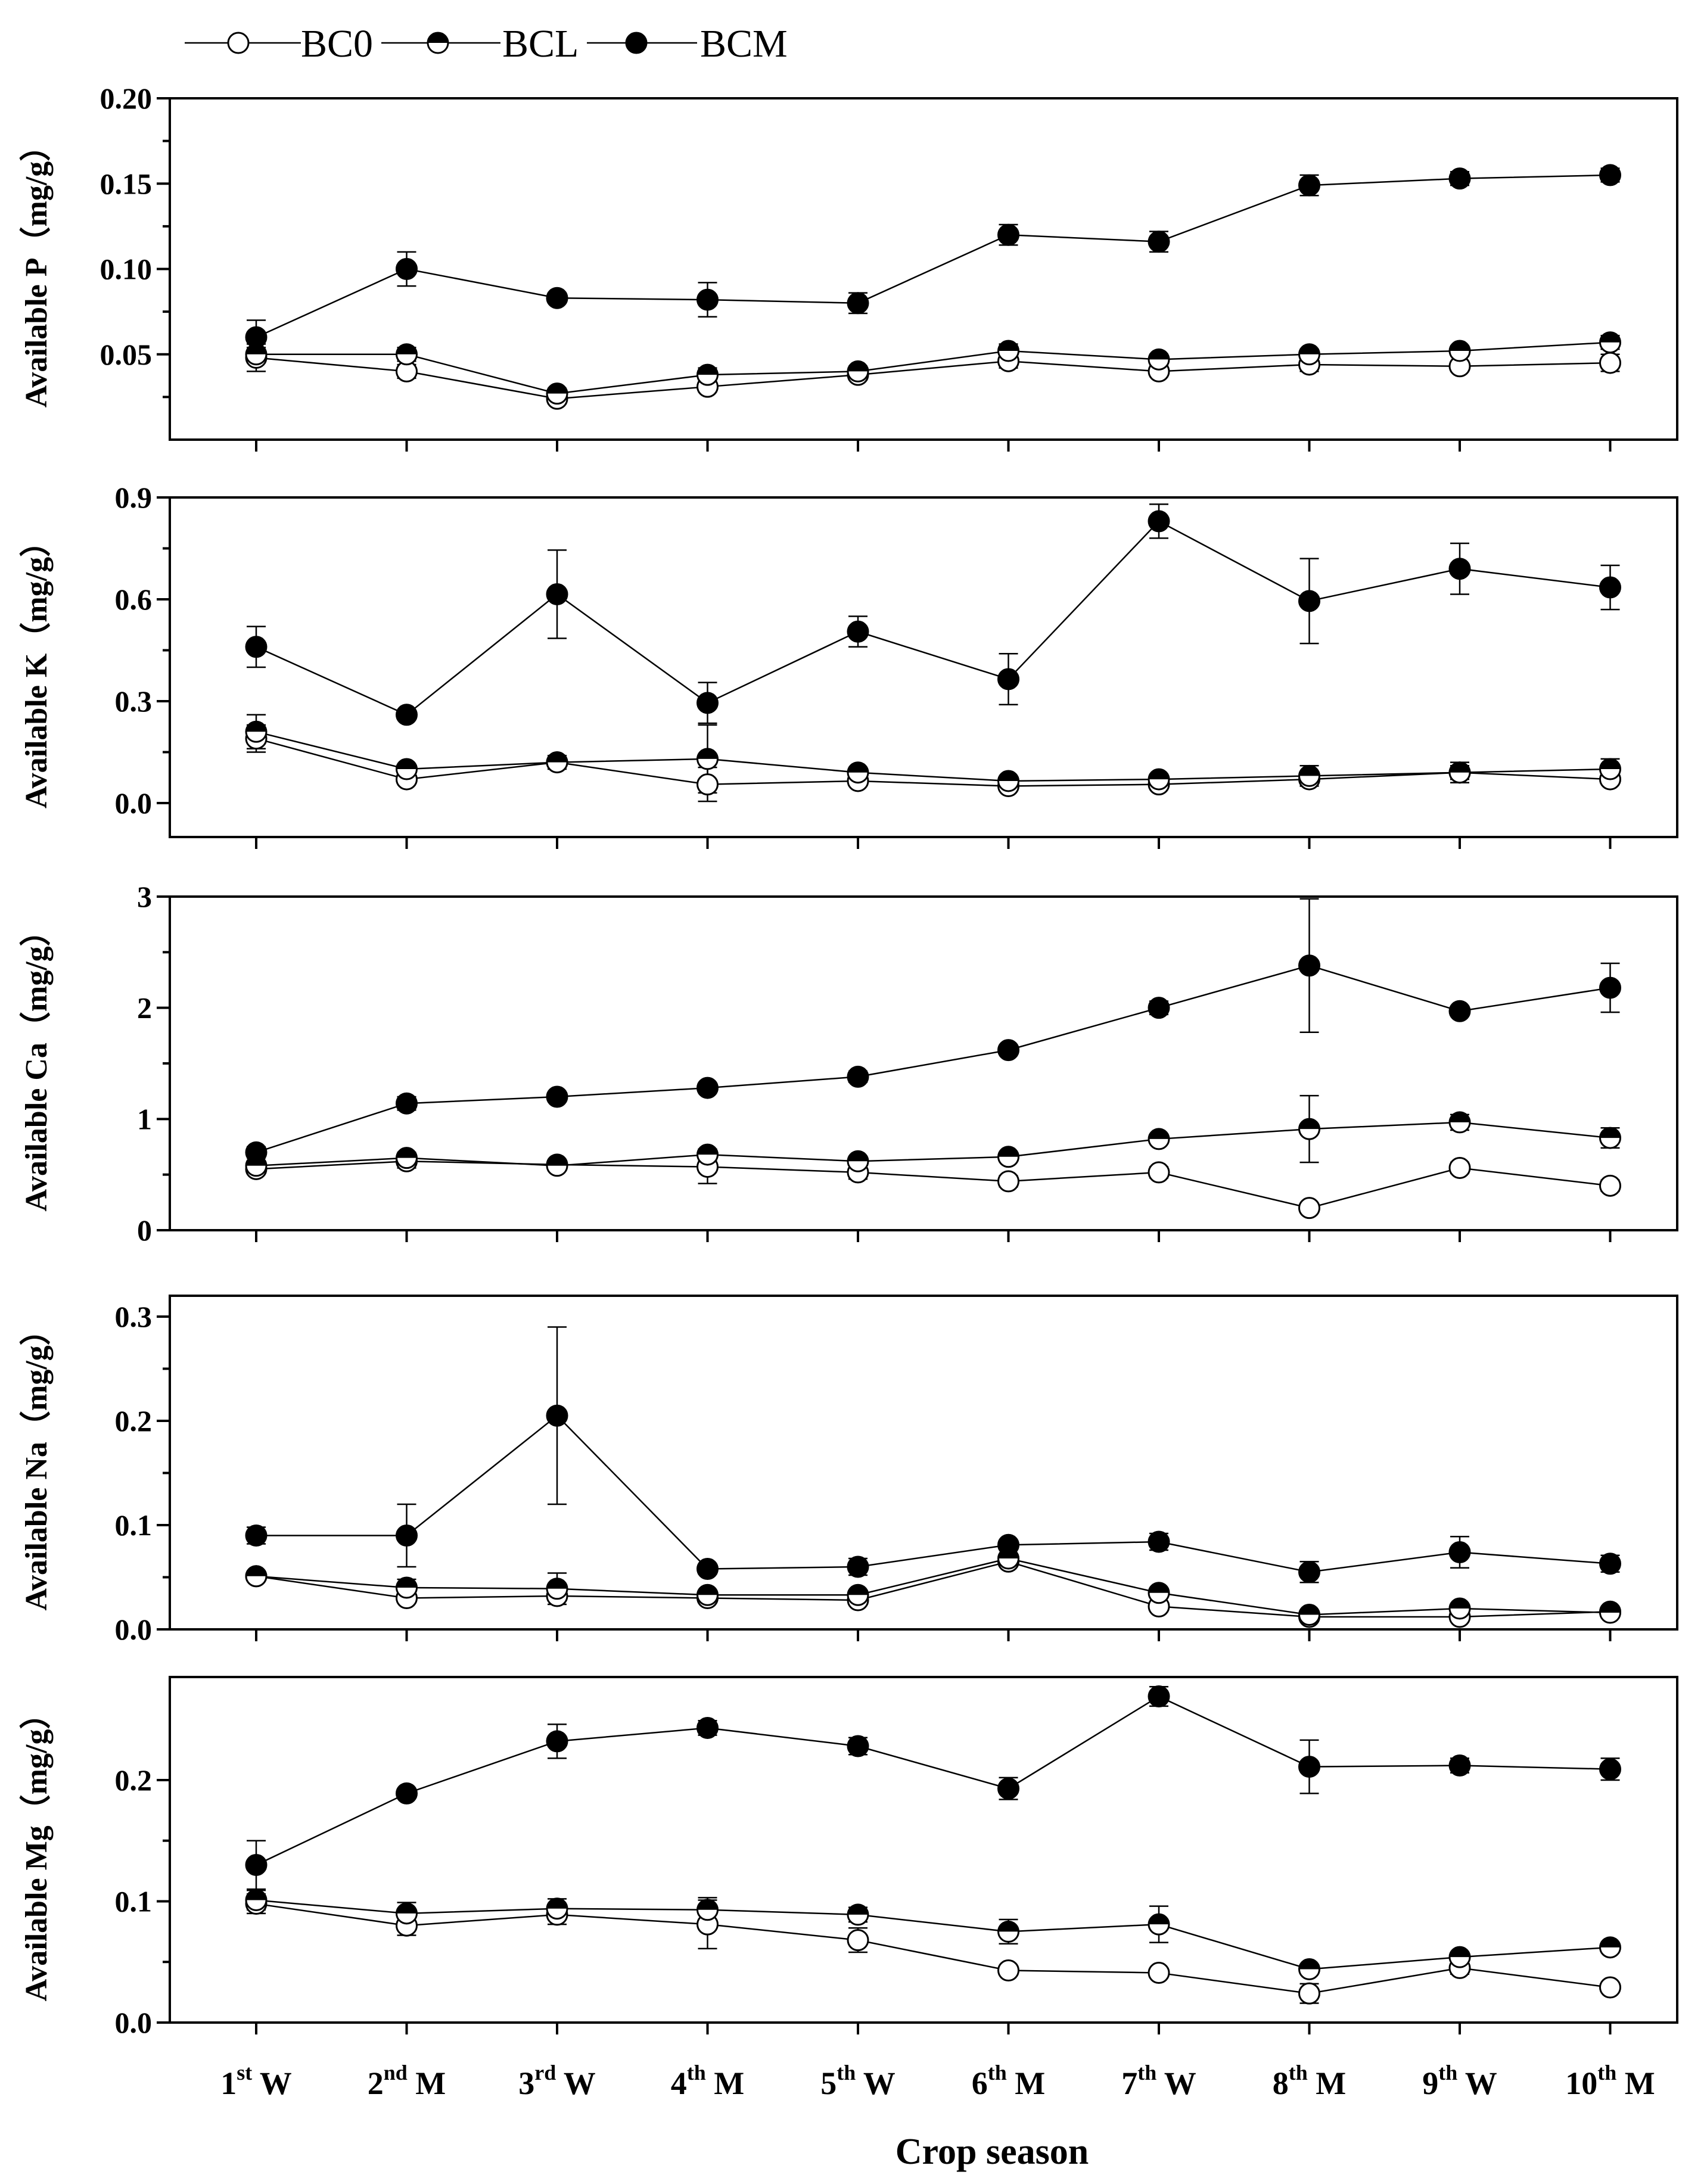  What do you see at coordinates (134, 701) in the screenshot?
I see `y-tick-label-k: 0.3` at bounding box center [134, 701].